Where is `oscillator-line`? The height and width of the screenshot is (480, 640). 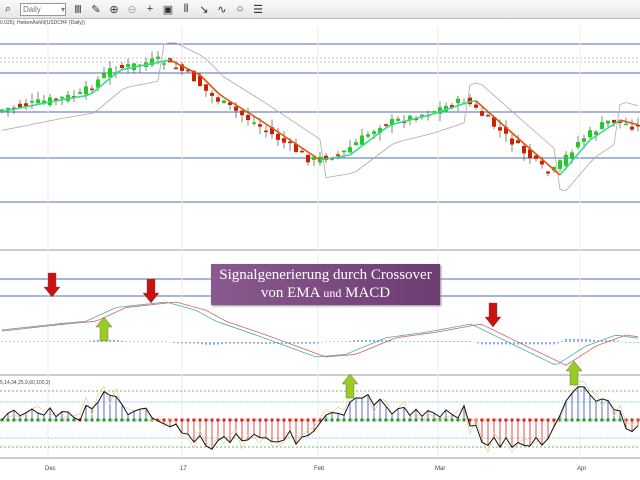 oscillator-line is located at coordinates (320, 418).